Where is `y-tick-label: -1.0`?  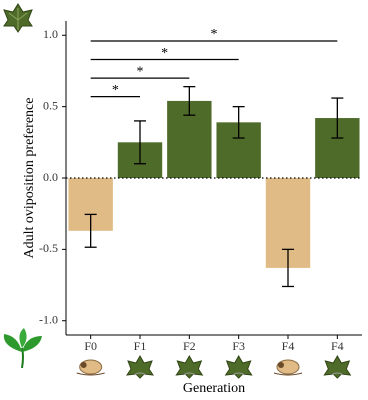
y-tick-label: -1.0 is located at coordinates (48, 319).